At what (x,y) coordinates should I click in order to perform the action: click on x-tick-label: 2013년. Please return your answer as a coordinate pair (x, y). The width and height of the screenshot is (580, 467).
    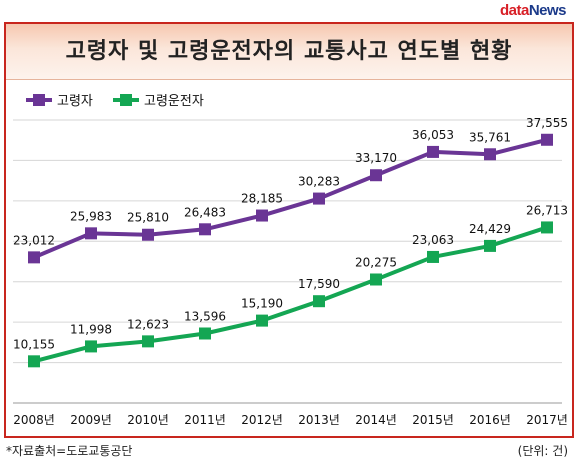
    Looking at the image, I should click on (319, 420).